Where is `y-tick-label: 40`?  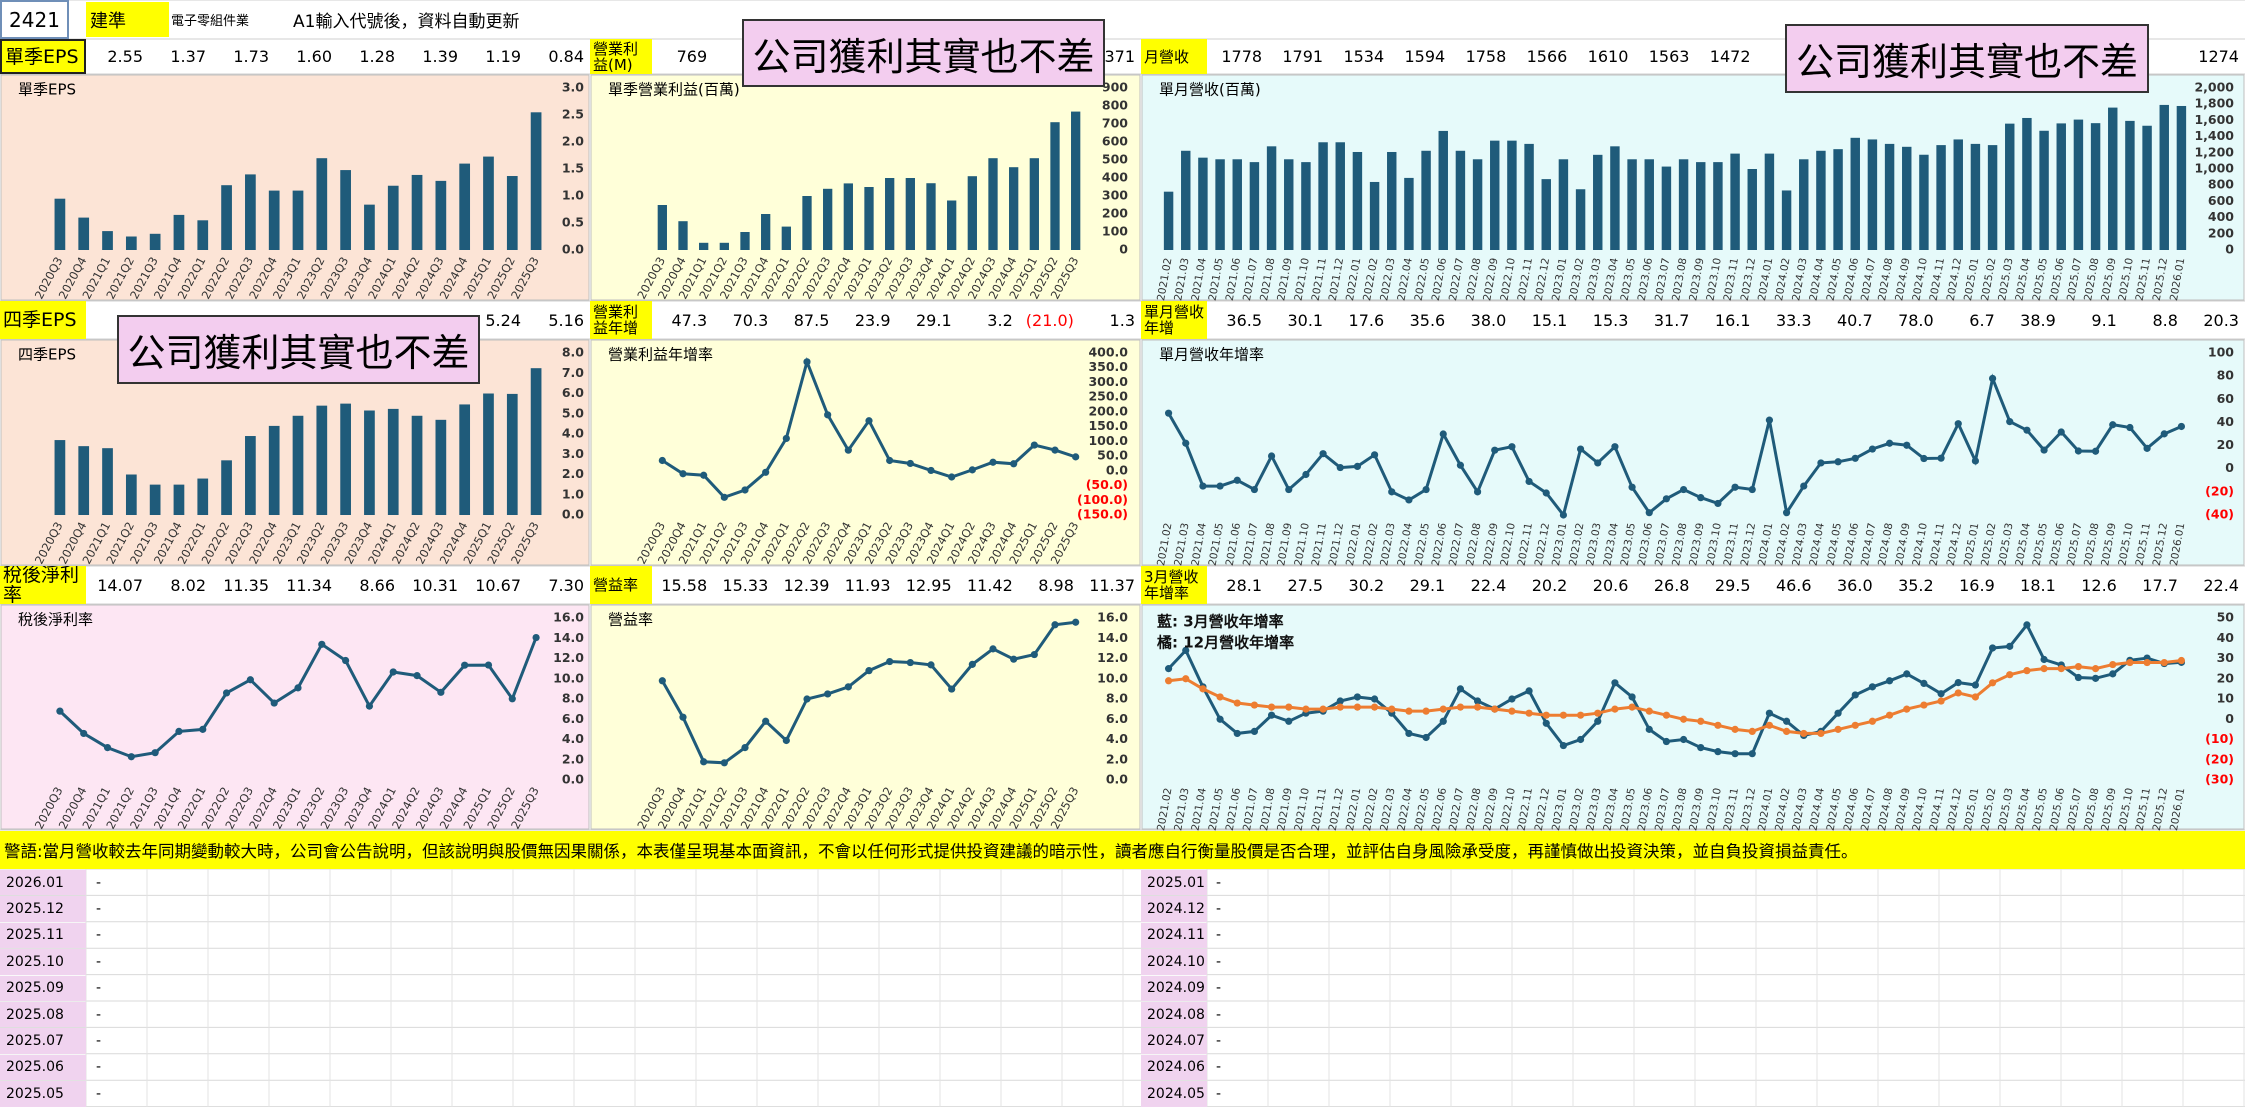 y-tick-label: 40 is located at coordinates (2226, 421).